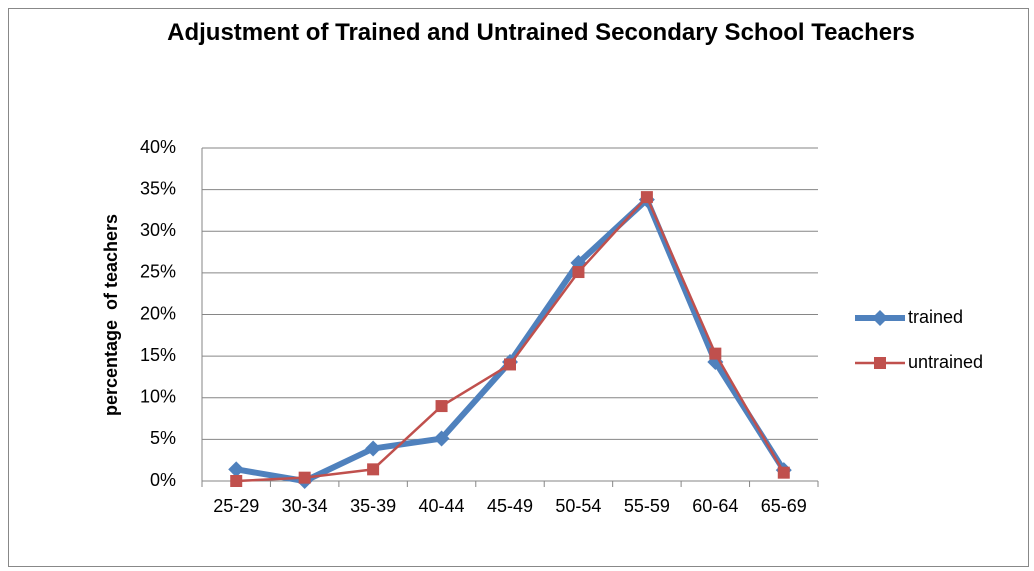  I want to click on y-tick-label: 15%, so click(158, 355).